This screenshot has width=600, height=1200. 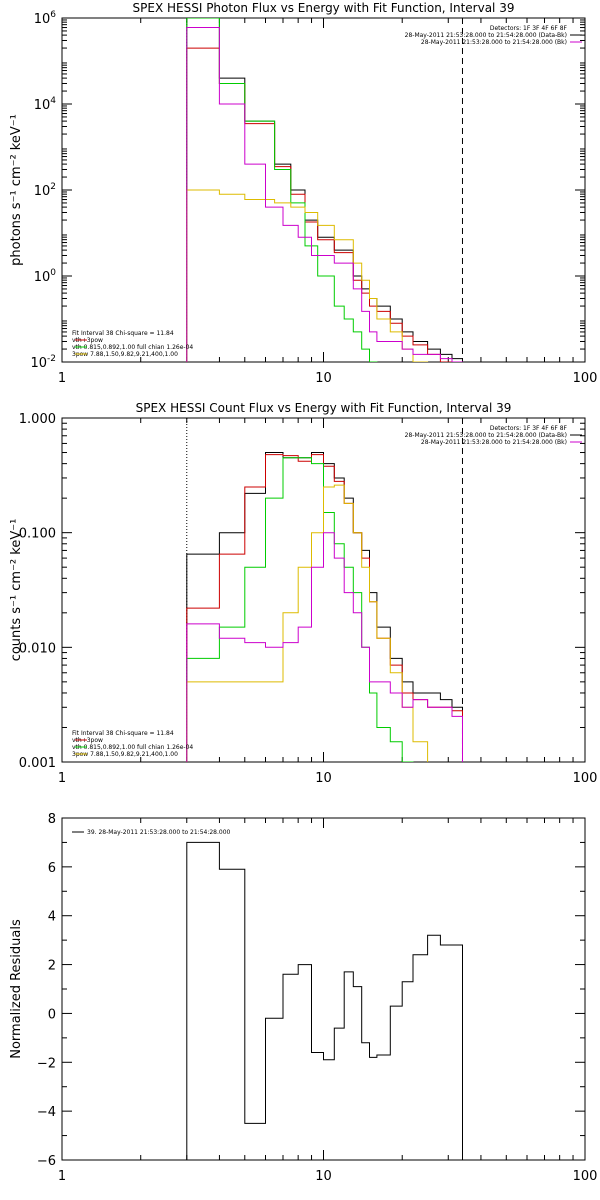 I want to click on y-tick-label: 10², so click(x=45, y=190).